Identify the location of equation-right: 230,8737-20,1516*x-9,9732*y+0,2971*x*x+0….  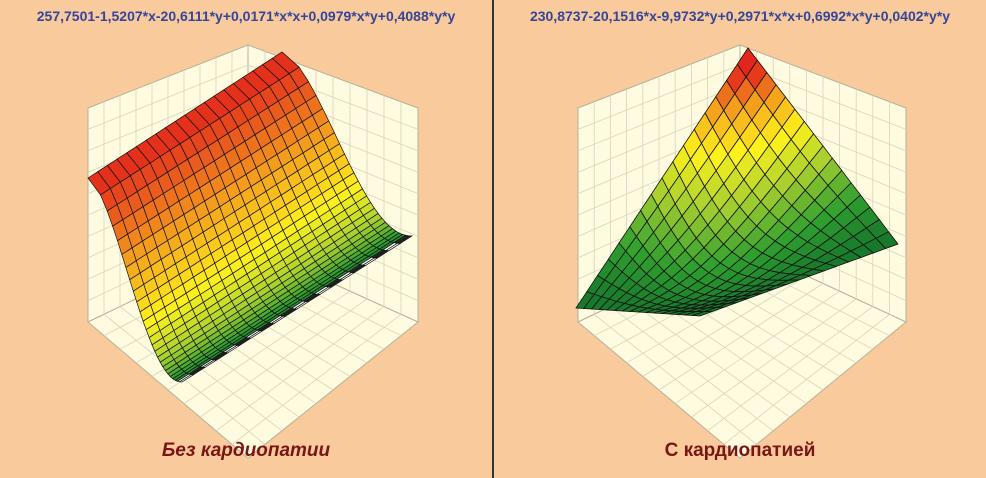
(739, 16).